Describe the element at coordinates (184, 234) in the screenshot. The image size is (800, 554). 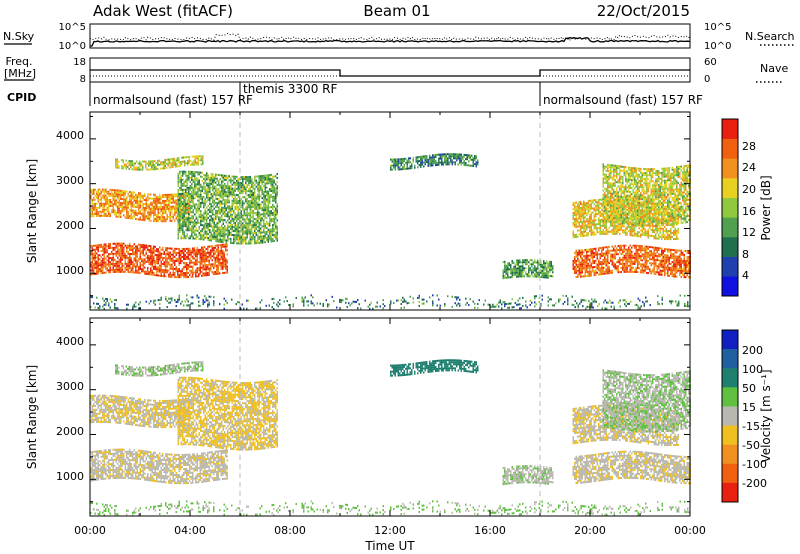
I see `power-cell-2061` at that location.